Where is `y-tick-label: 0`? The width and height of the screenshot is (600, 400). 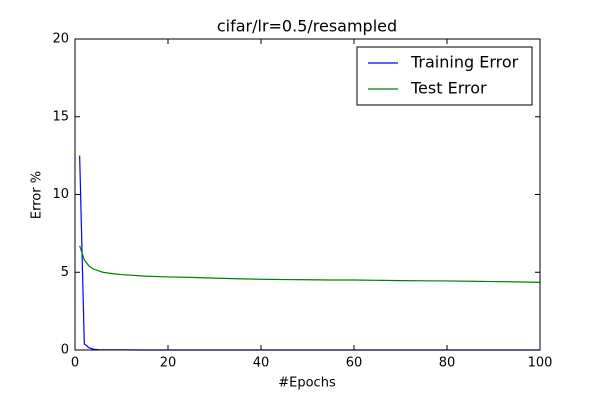 y-tick-label: 0 is located at coordinates (65, 350).